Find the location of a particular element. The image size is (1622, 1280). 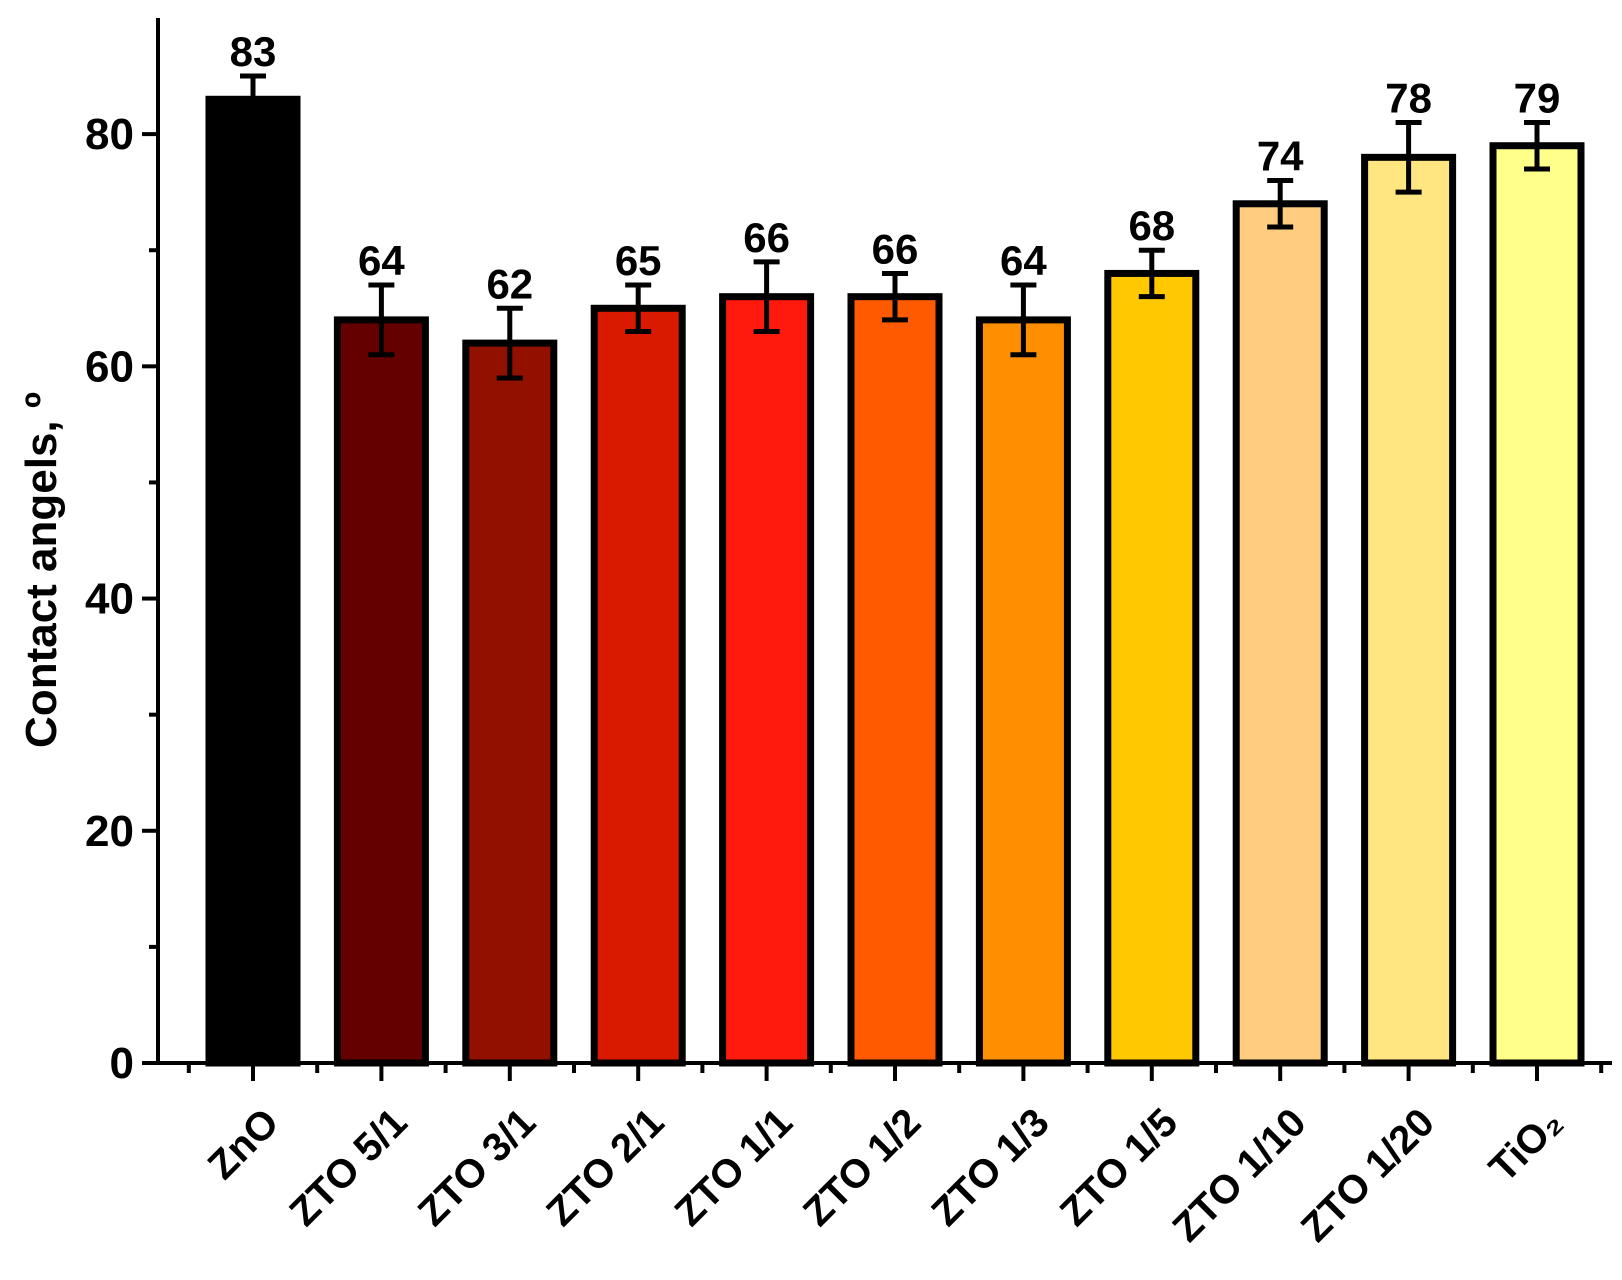

x-tick-label-7: ZTO 1/3 is located at coordinates (990, 1167).